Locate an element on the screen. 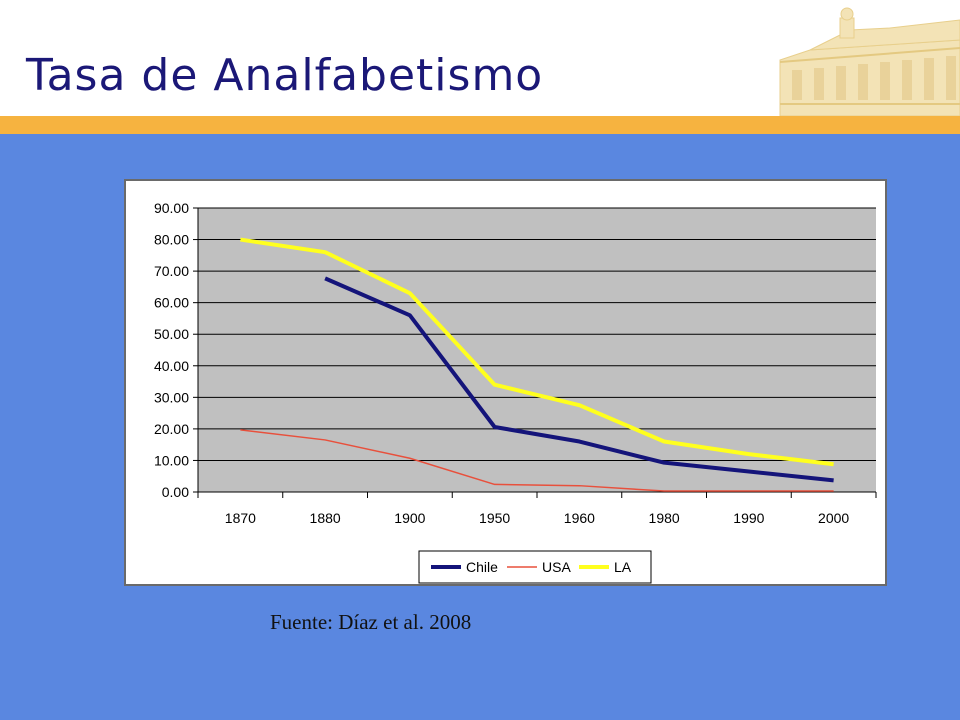 The width and height of the screenshot is (960, 720). y-tick-label: 30.00 is located at coordinates (171, 397).